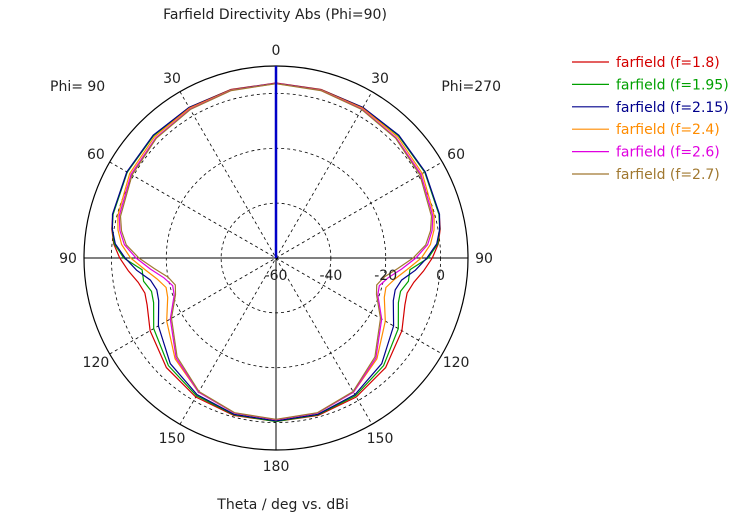 This screenshot has width=735, height=519. Describe the element at coordinates (275, 15) in the screenshot. I see `chart-title: Farfield Directivity Abs (Phi=90)` at that location.